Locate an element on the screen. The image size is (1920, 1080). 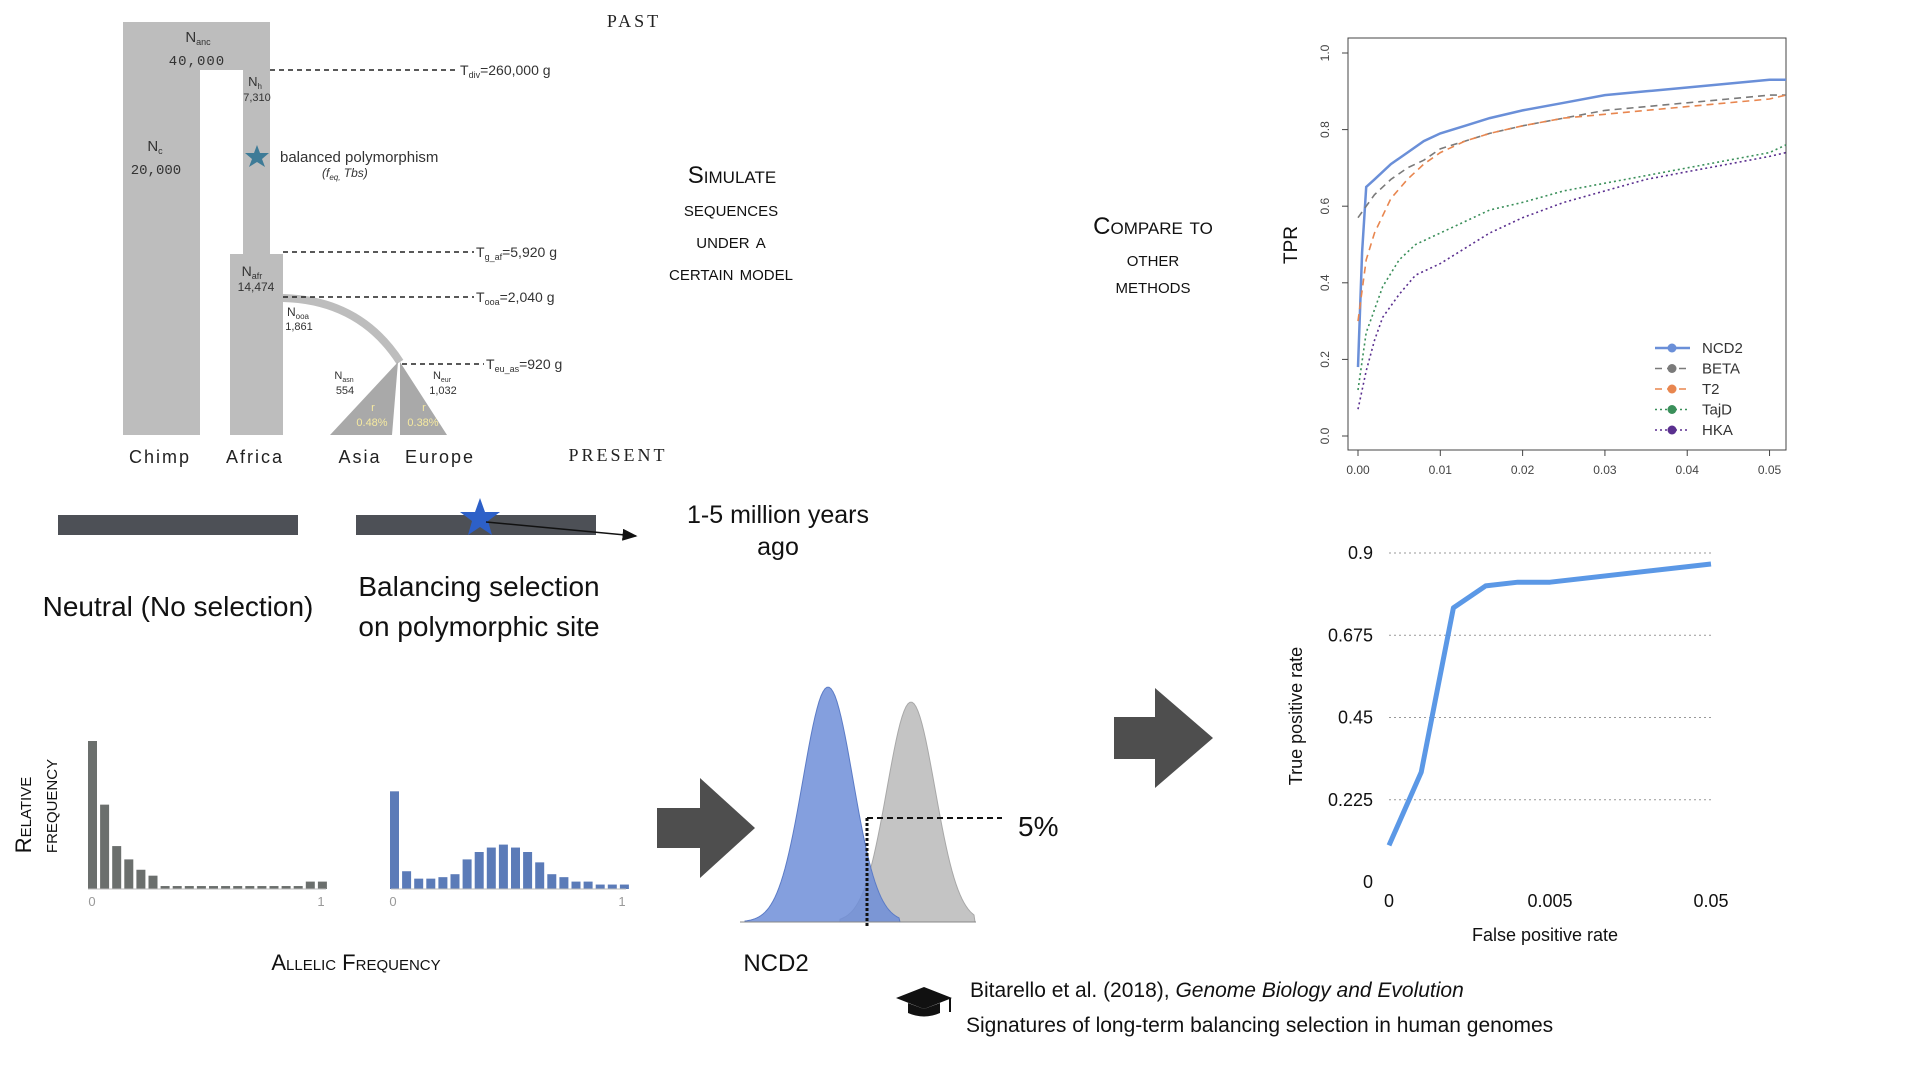
ancestral-chimp-block is located at coordinates (196, 228).